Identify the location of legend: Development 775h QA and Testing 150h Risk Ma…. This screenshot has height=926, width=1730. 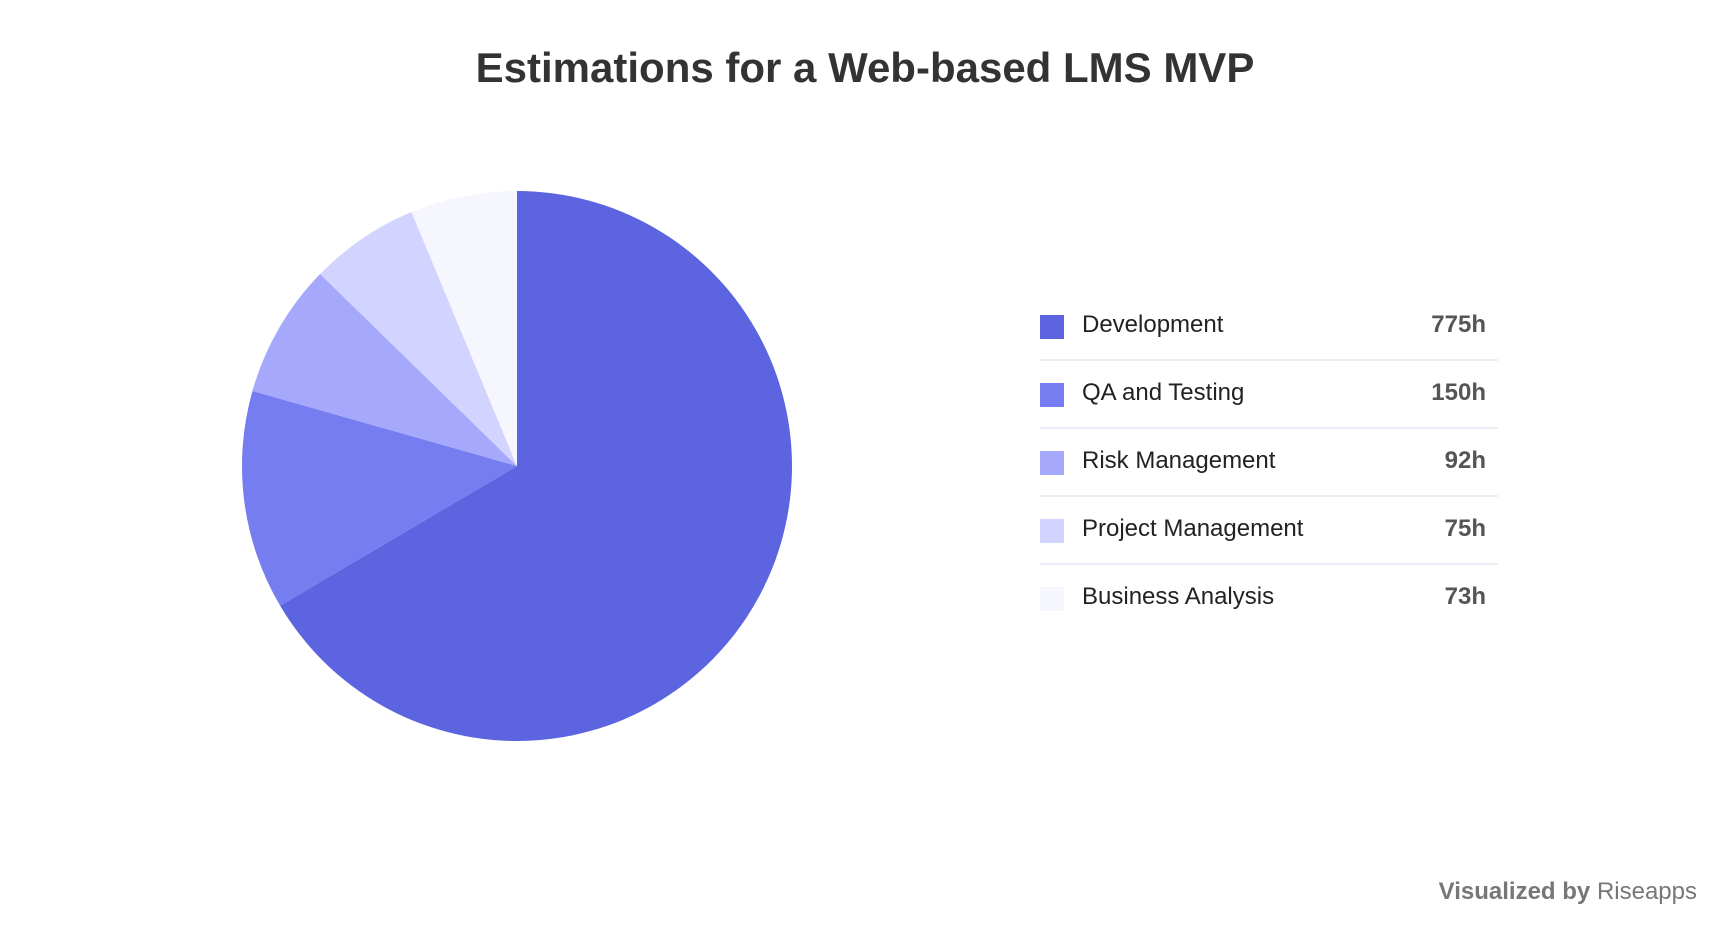
(1269, 463).